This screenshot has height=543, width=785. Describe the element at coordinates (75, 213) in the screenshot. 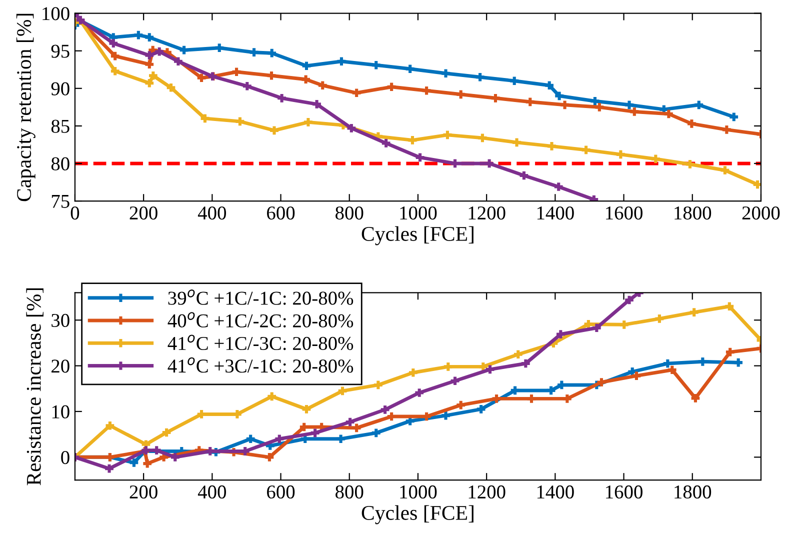

I see `x-tick-label: 0` at that location.